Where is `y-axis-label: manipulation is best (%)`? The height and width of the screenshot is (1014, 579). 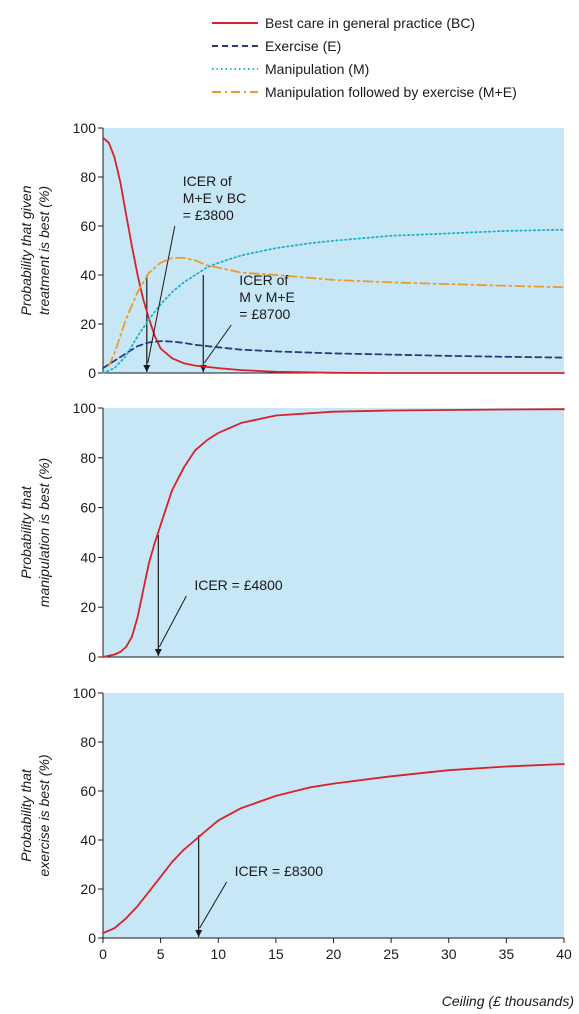 y-axis-label: manipulation is best (%) is located at coordinates (44, 532).